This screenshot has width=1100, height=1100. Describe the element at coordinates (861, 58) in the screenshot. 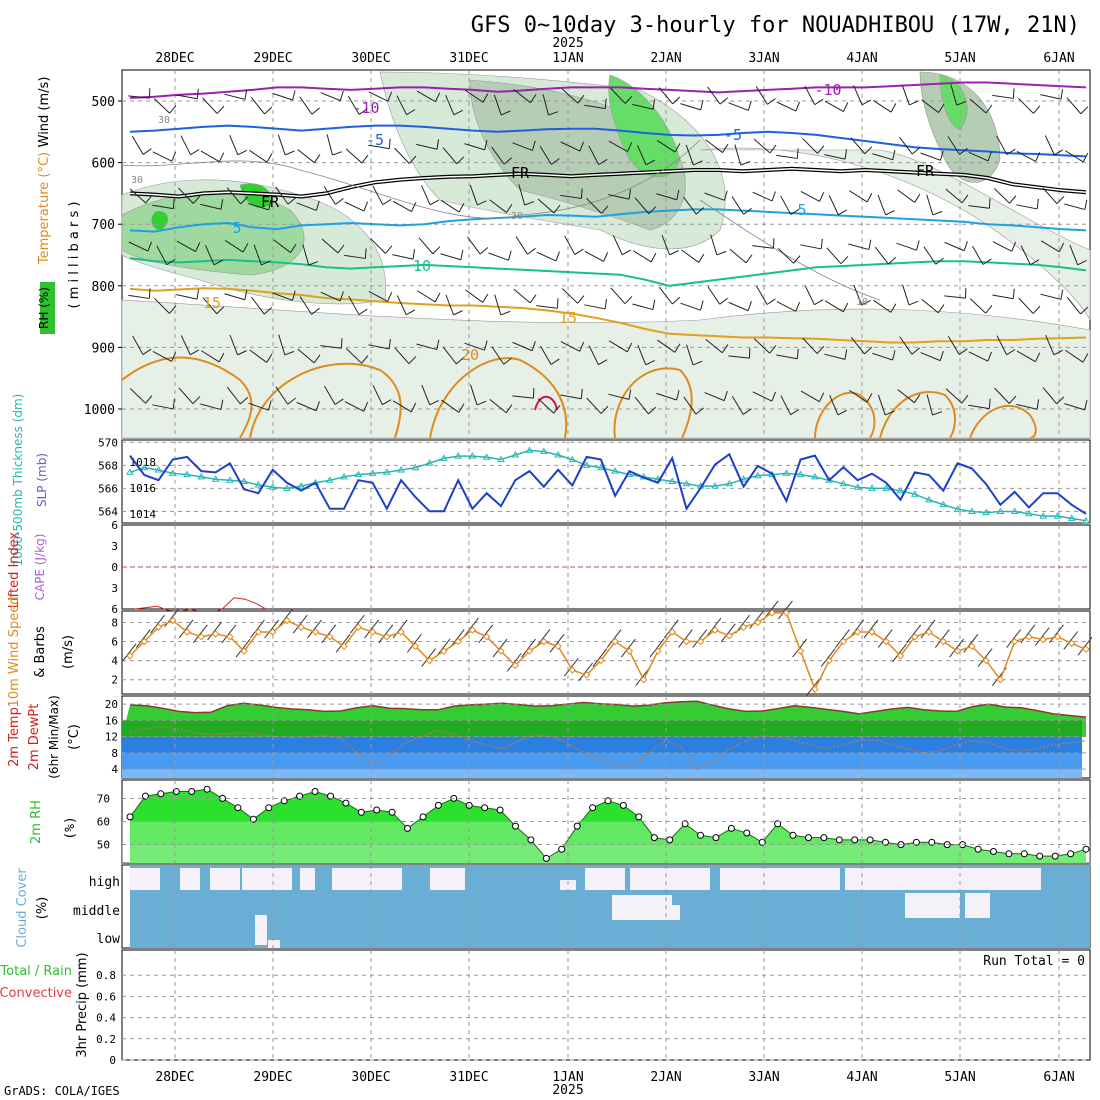

I see `date-label-top: 4JAN` at that location.